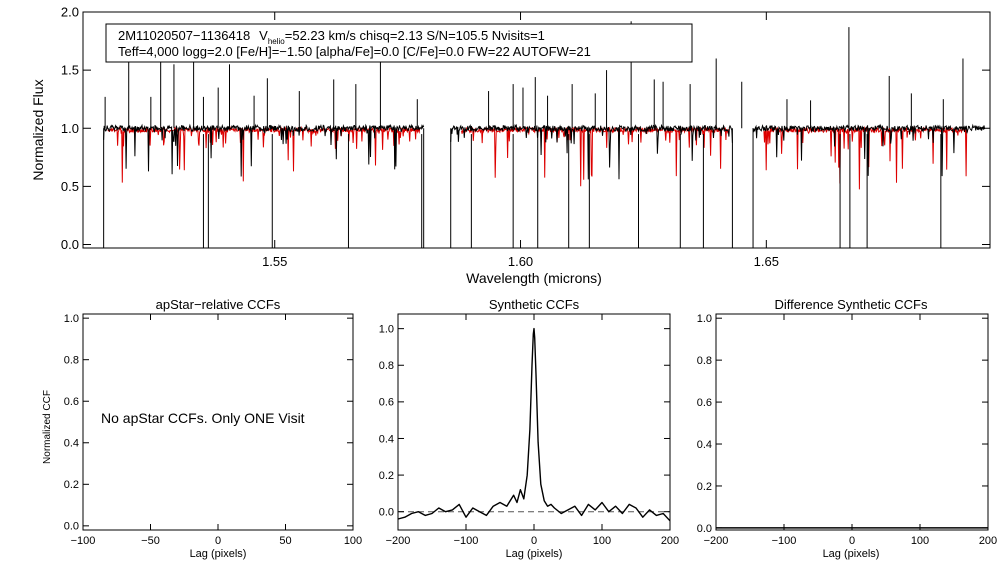 The image size is (1008, 576). What do you see at coordinates (71, 402) in the screenshot?
I see `apstar-ytick-label: 0.6` at bounding box center [71, 402].